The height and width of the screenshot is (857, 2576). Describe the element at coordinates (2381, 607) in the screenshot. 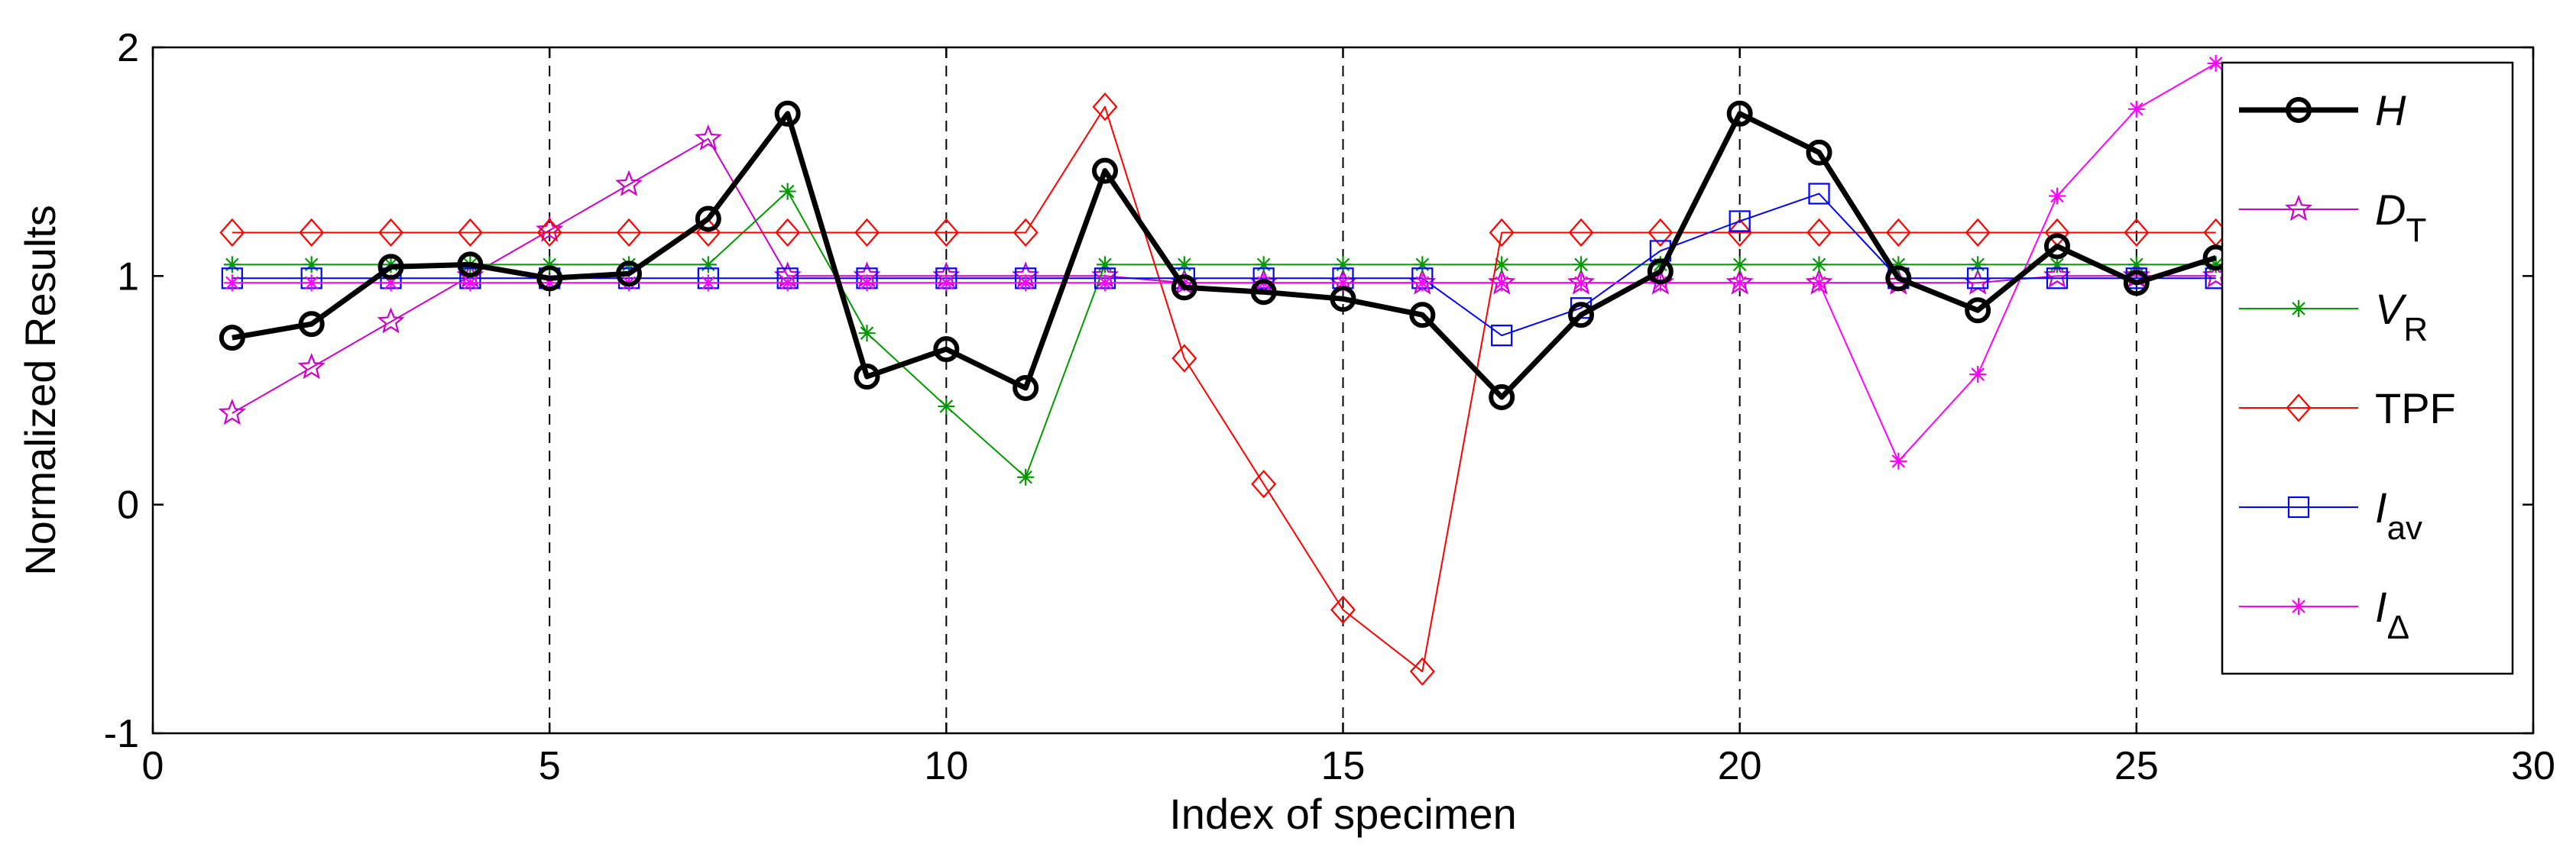

I see `legend-label-main: I` at that location.